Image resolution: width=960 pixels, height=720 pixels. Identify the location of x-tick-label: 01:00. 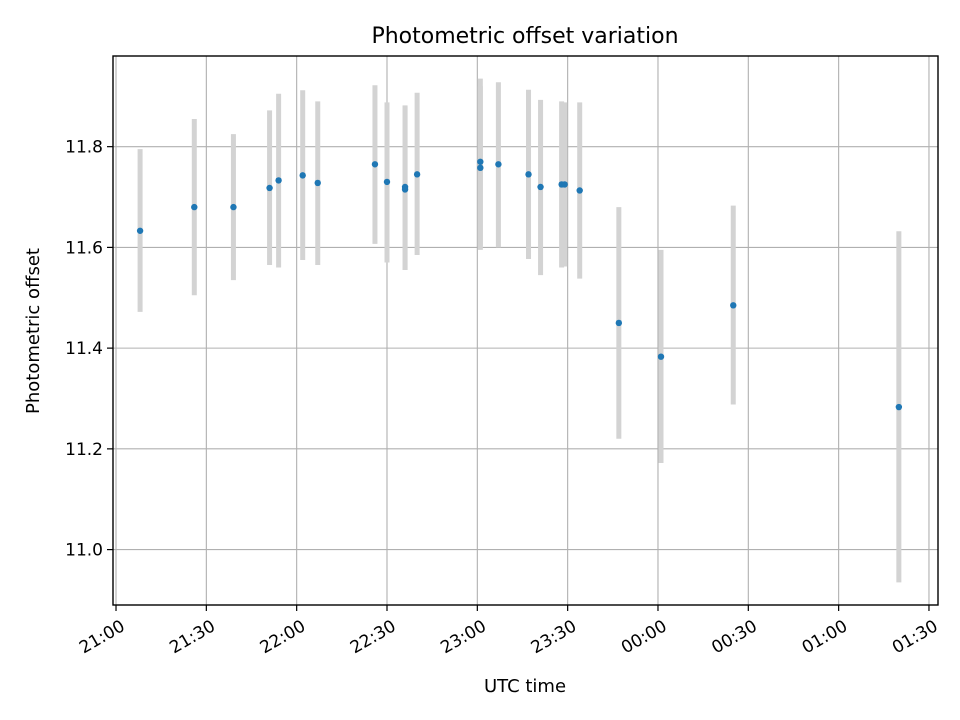
(825, 637).